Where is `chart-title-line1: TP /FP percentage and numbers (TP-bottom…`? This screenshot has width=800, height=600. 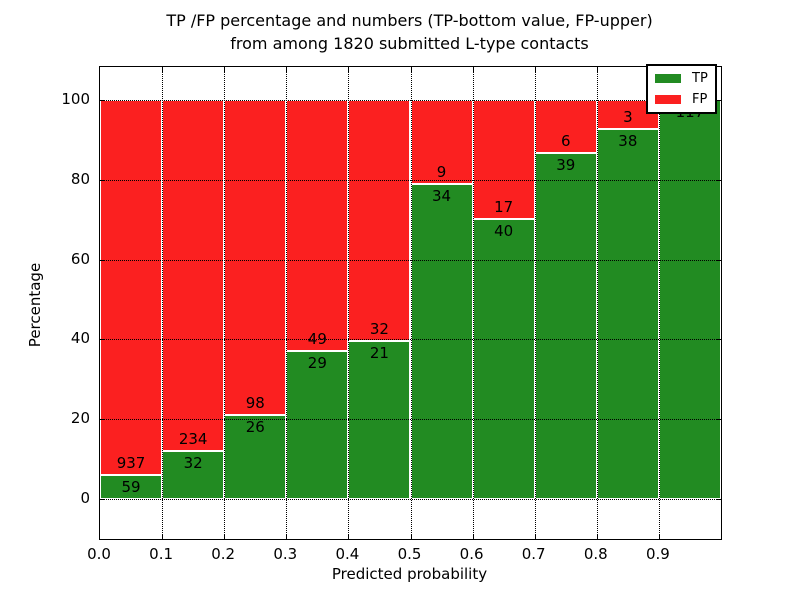 chart-title-line1: TP /FP percentage and numbers (TP-bottom… is located at coordinates (409, 20).